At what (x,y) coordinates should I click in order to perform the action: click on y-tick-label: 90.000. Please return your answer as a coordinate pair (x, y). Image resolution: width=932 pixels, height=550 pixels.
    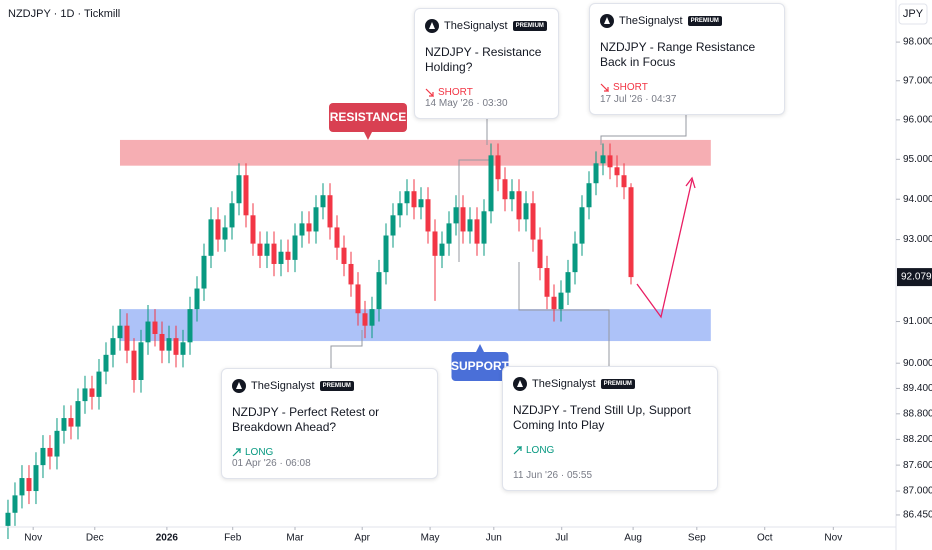
    Looking at the image, I should click on (917, 363).